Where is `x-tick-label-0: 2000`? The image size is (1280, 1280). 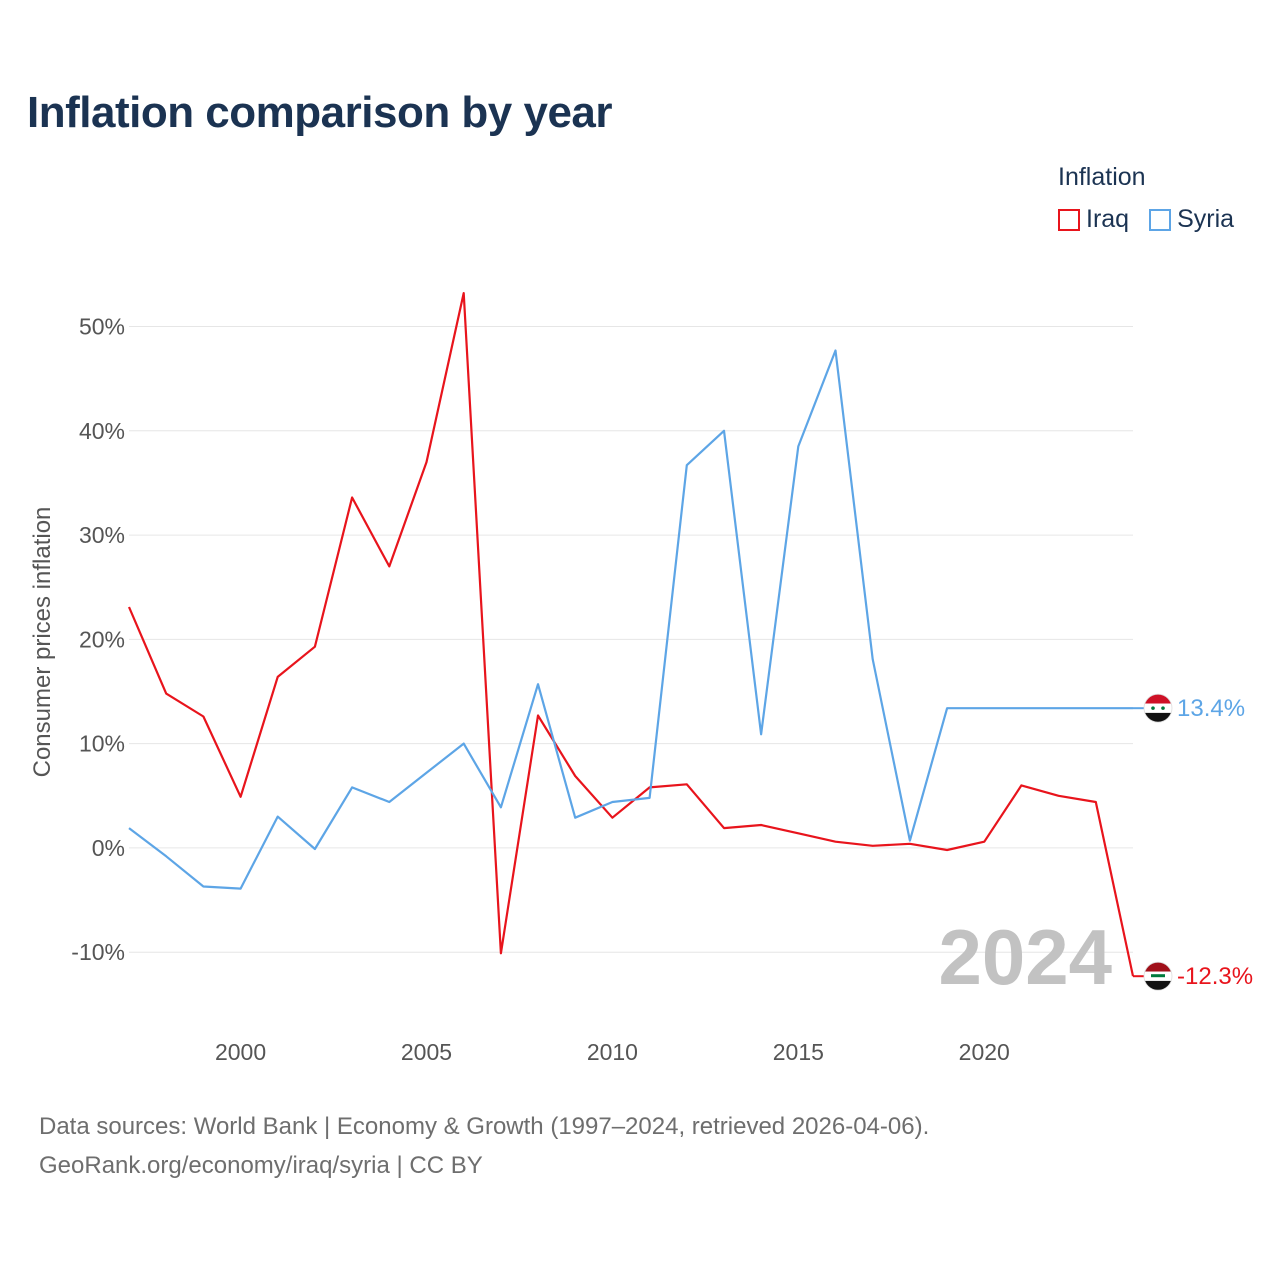
x-tick-label-0: 2000 is located at coordinates (240, 1052).